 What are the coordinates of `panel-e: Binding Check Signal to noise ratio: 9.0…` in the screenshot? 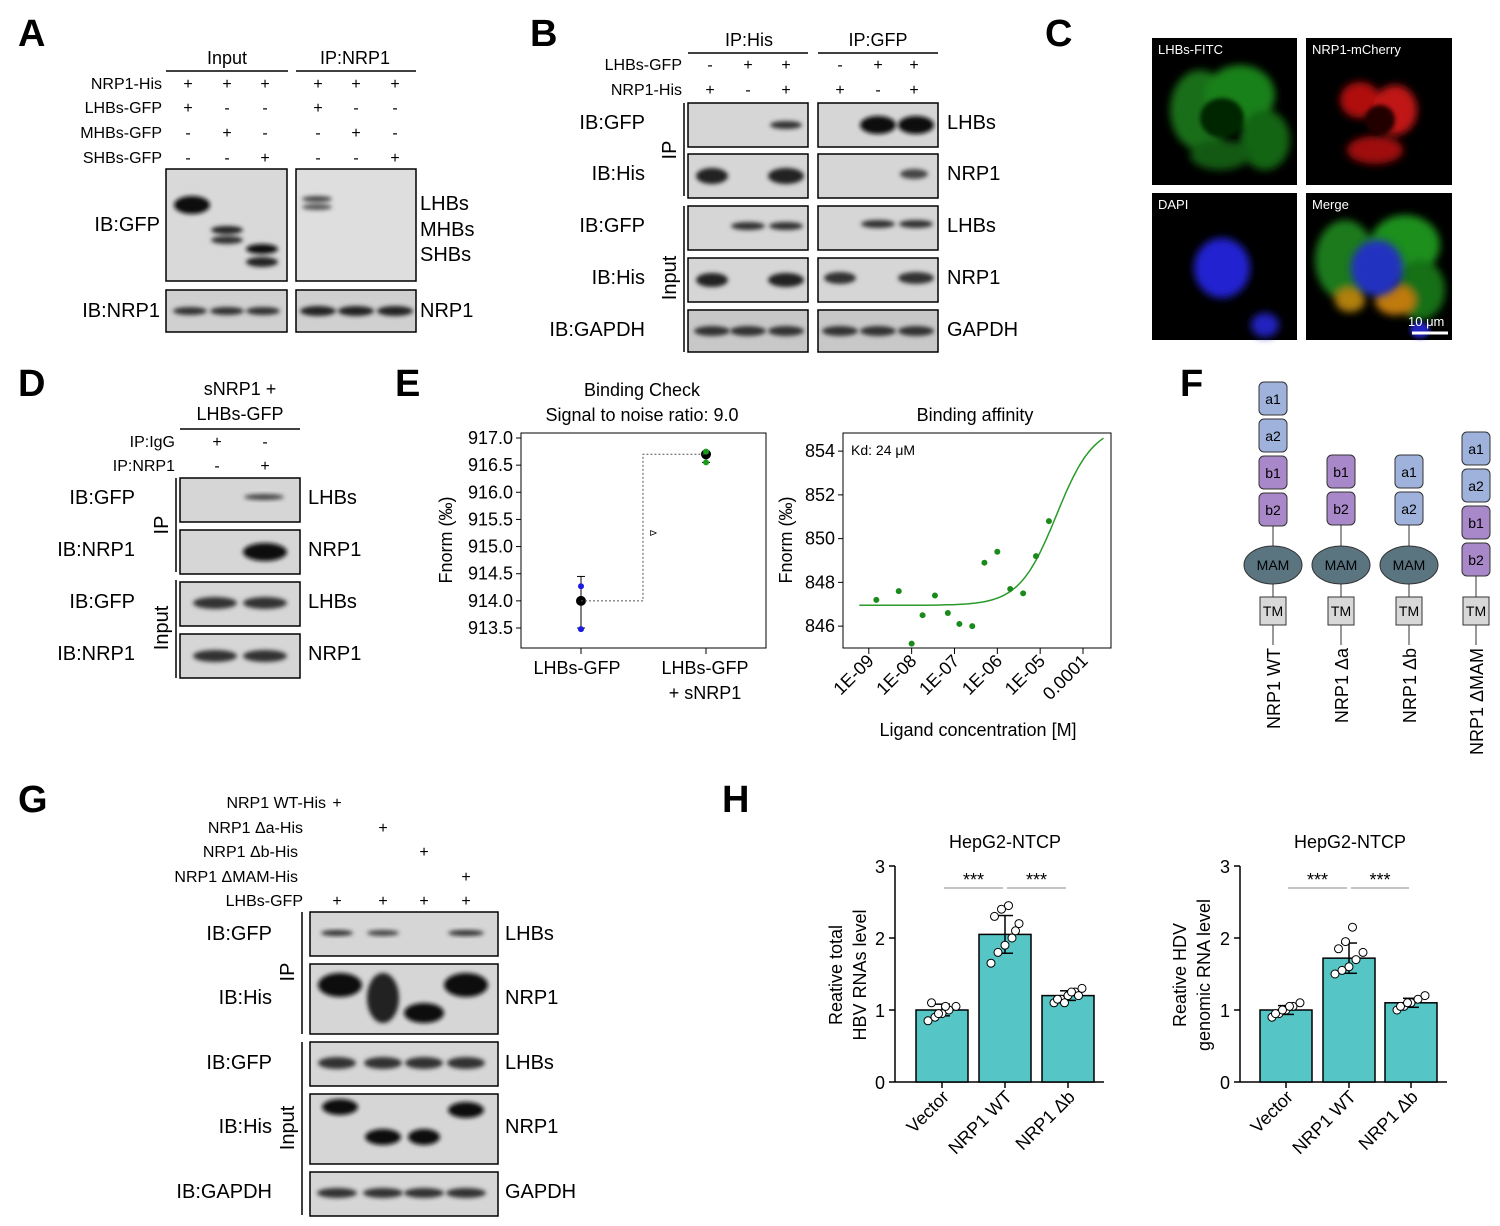 It's located at (774, 560).